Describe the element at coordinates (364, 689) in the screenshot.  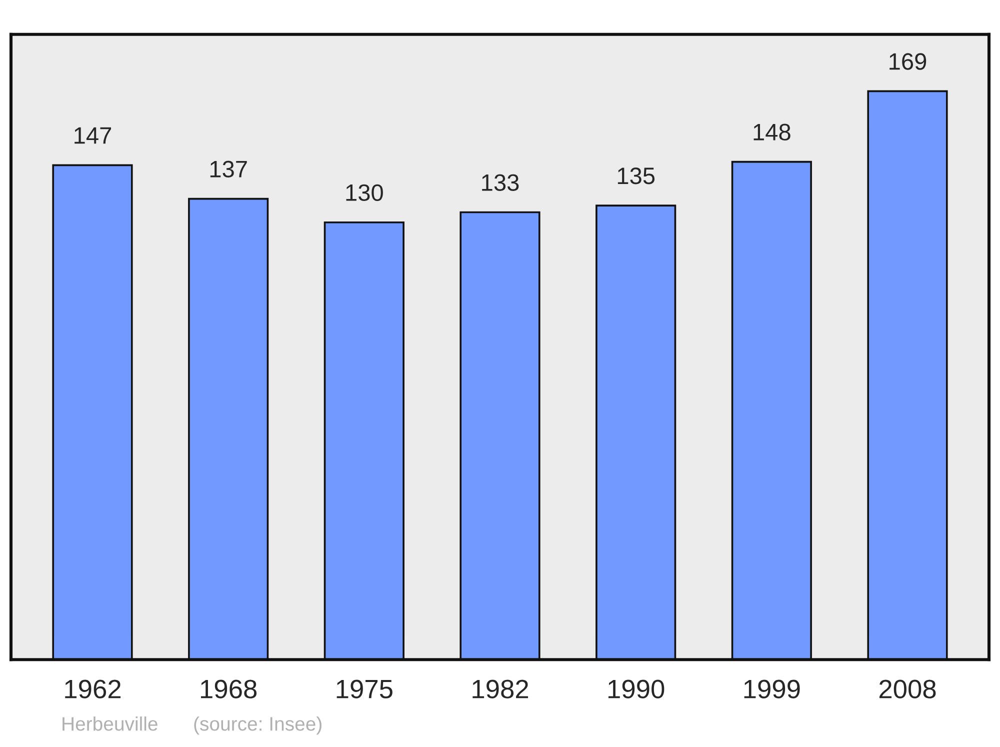
I see `x-tick-label: 1975` at that location.